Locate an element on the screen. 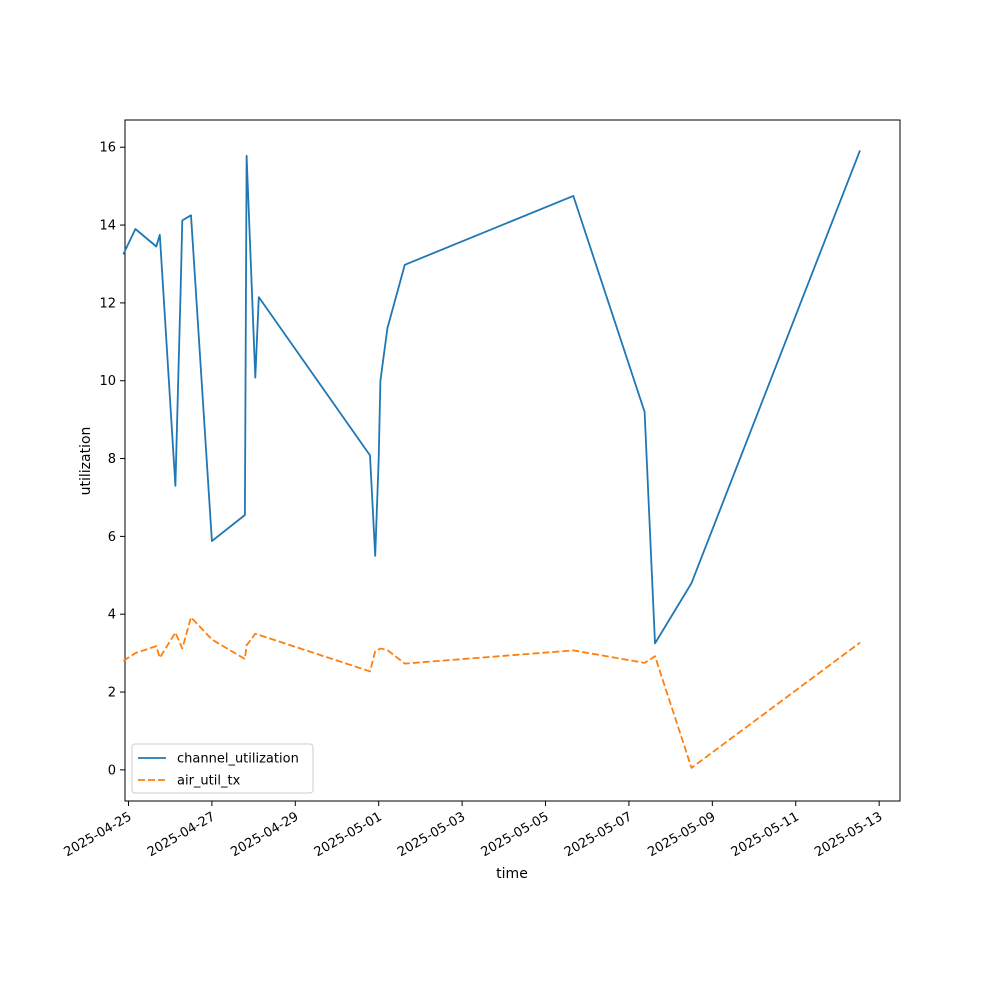  x-tick-label: 2025-04-29 is located at coordinates (264, 834).